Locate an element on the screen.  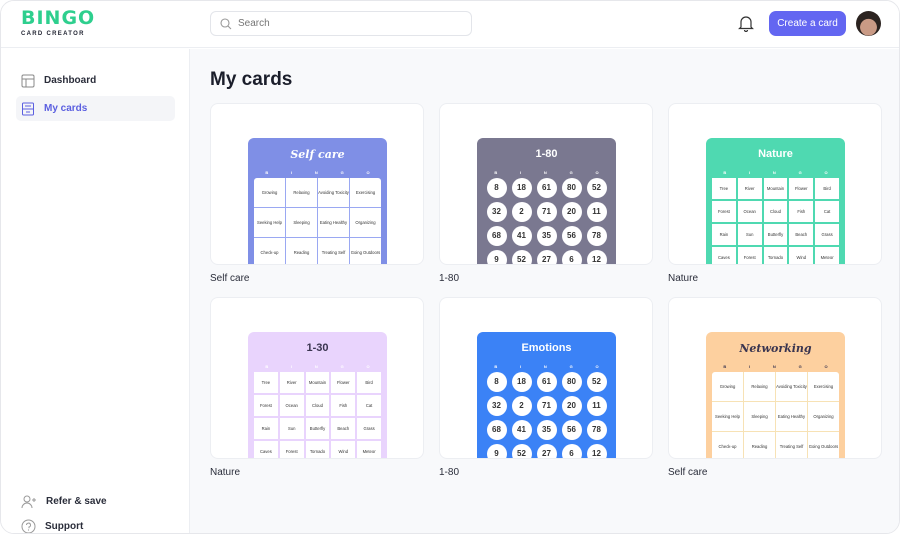
bingo-cell: Reading is located at coordinates (301, 251).